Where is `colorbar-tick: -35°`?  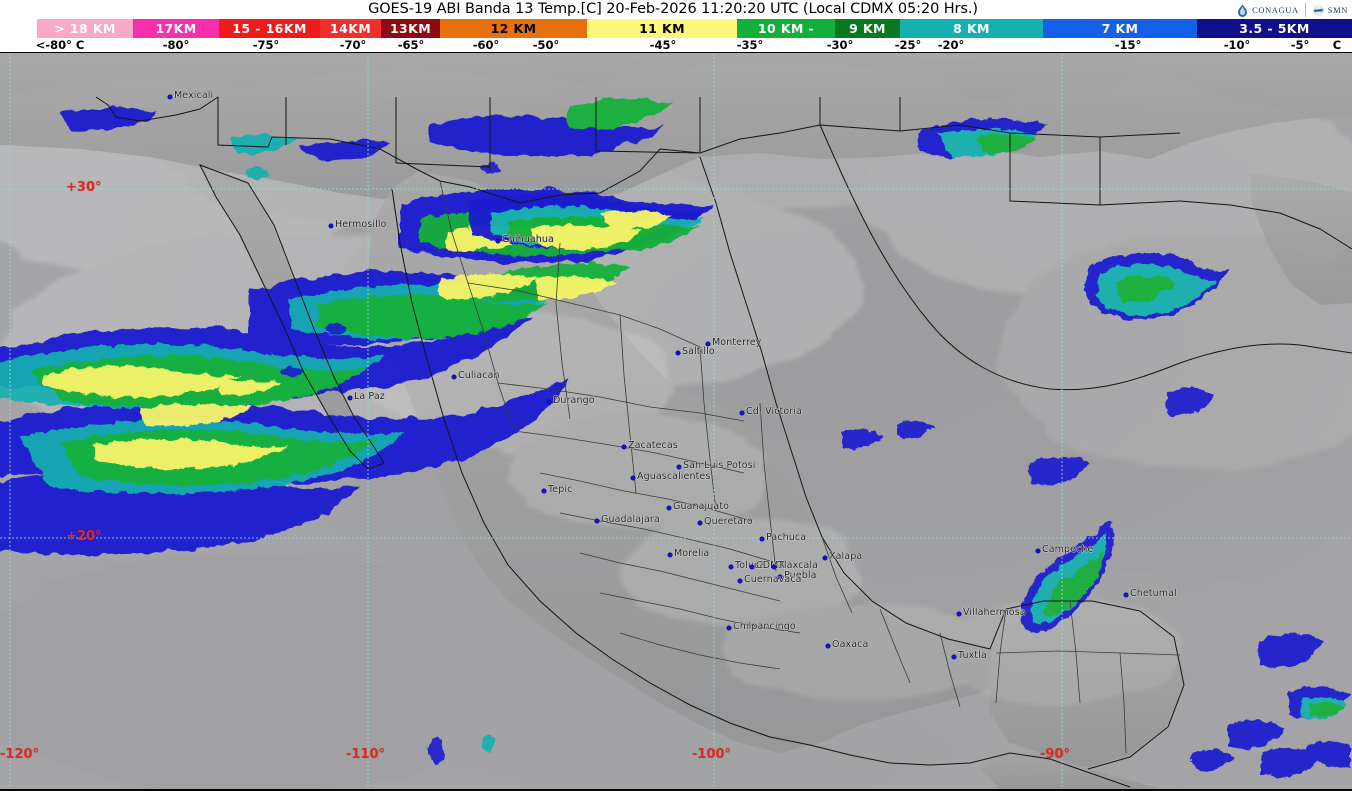
colorbar-tick: -35° is located at coordinates (750, 45).